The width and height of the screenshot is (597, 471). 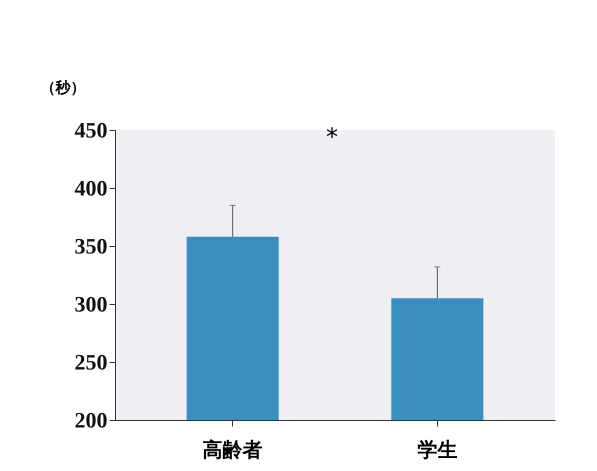 What do you see at coordinates (91, 304) in the screenshot?
I see `y-tick-label: 300` at bounding box center [91, 304].